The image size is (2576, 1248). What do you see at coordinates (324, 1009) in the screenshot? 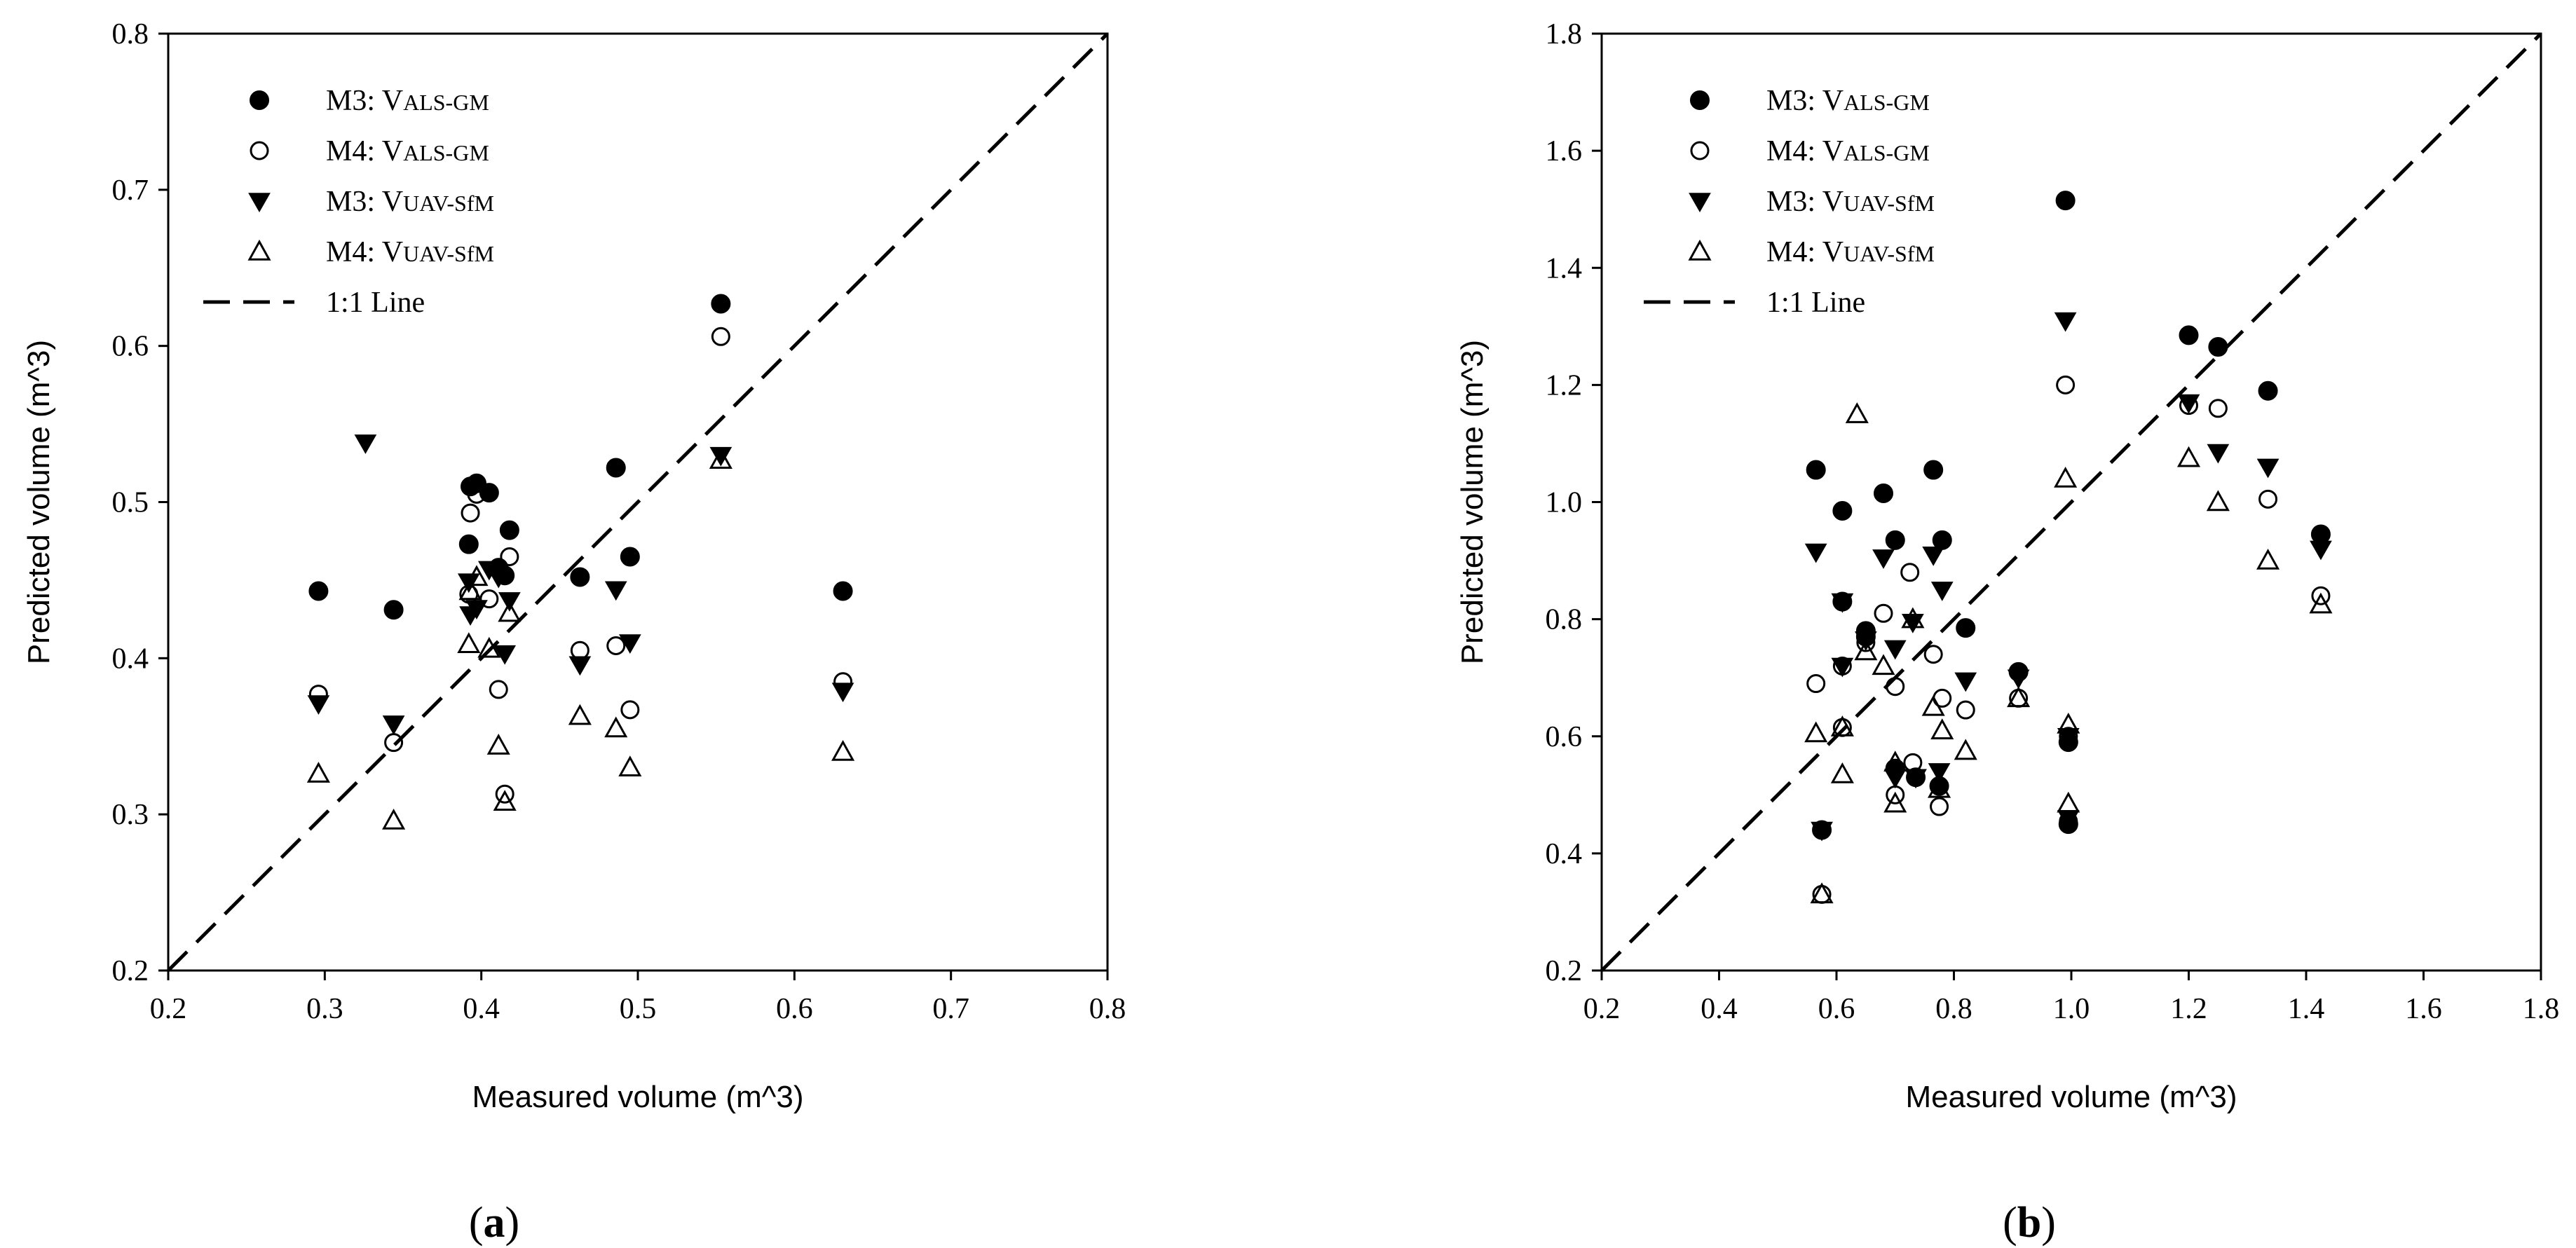
I see `x-tick-label: 0.3` at bounding box center [324, 1009].